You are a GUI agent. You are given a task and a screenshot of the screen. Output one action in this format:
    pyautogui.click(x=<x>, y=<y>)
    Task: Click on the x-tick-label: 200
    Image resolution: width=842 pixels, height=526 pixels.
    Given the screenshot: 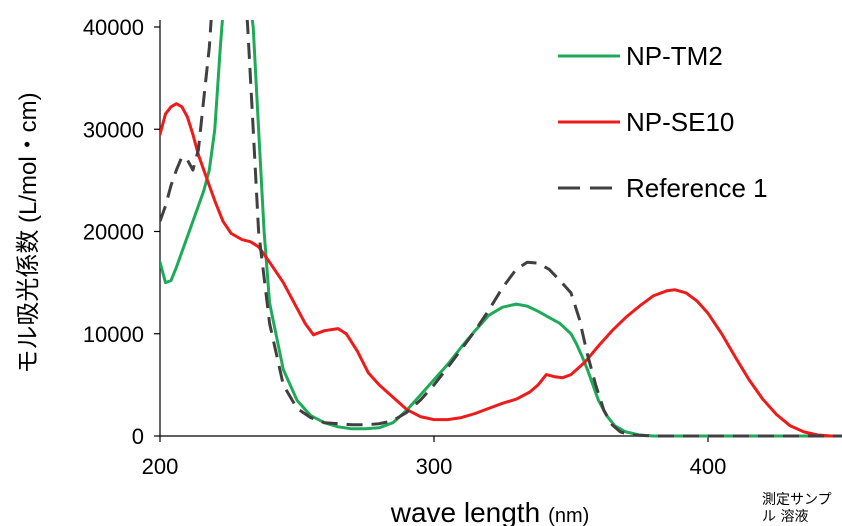 What is the action you would take?
    pyautogui.click(x=160, y=466)
    